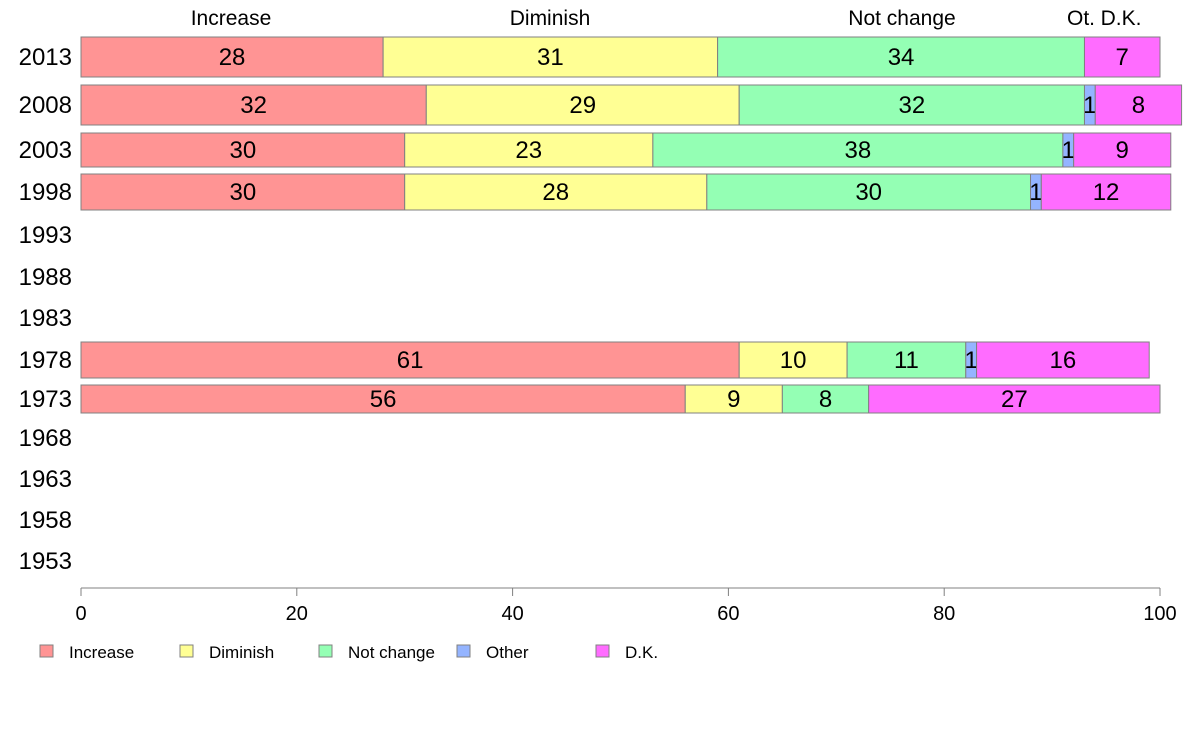 Image resolution: width=1188 pixels, height=736 pixels. I want to click on bar-value-label: 38, so click(858, 150).